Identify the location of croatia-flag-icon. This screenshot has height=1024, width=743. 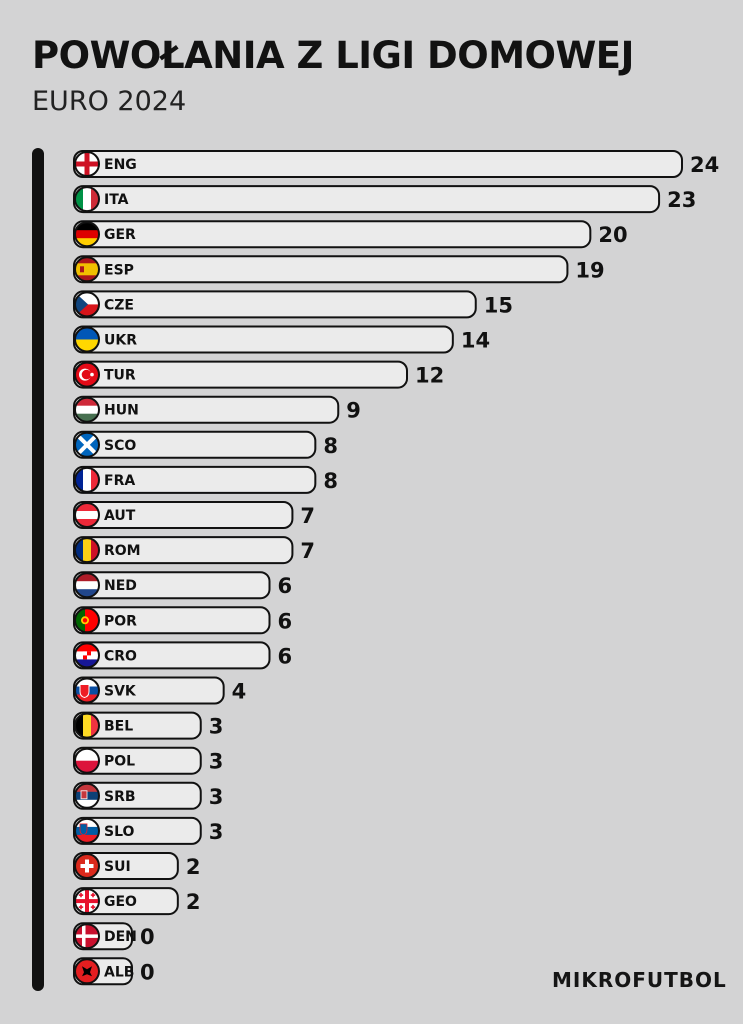
(87, 655).